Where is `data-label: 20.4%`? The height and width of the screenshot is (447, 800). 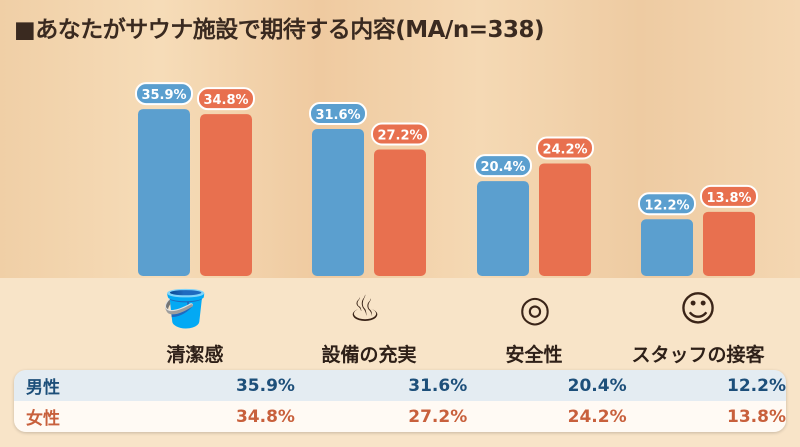
data-label: 20.4% is located at coordinates (502, 167).